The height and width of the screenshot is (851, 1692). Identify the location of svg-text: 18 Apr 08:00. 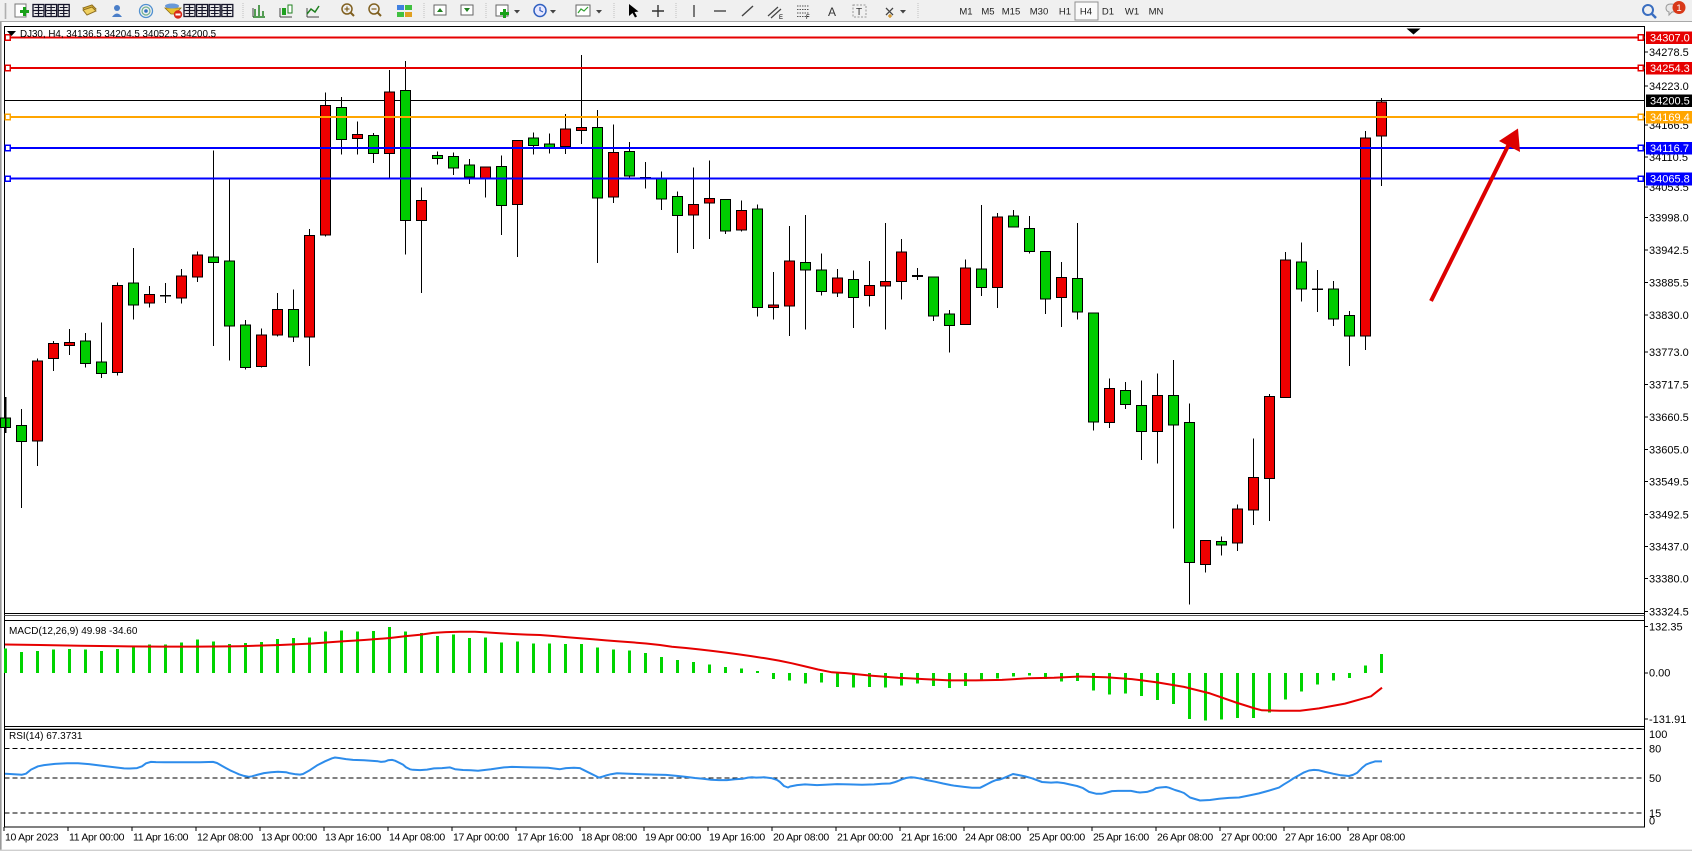
(609, 838).